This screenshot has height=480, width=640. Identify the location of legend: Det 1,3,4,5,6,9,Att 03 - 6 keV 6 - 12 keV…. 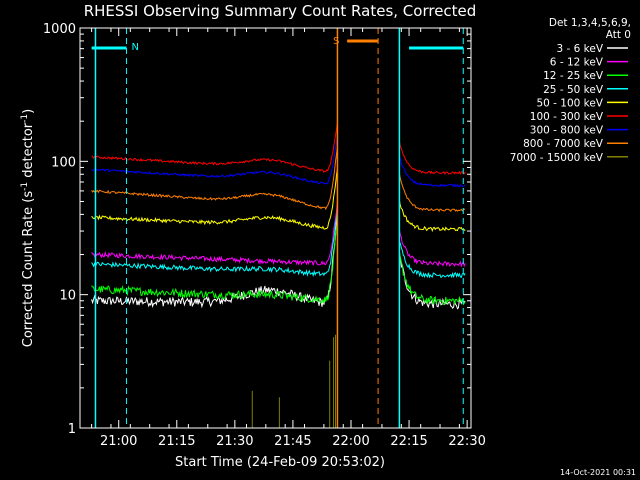
(570, 90).